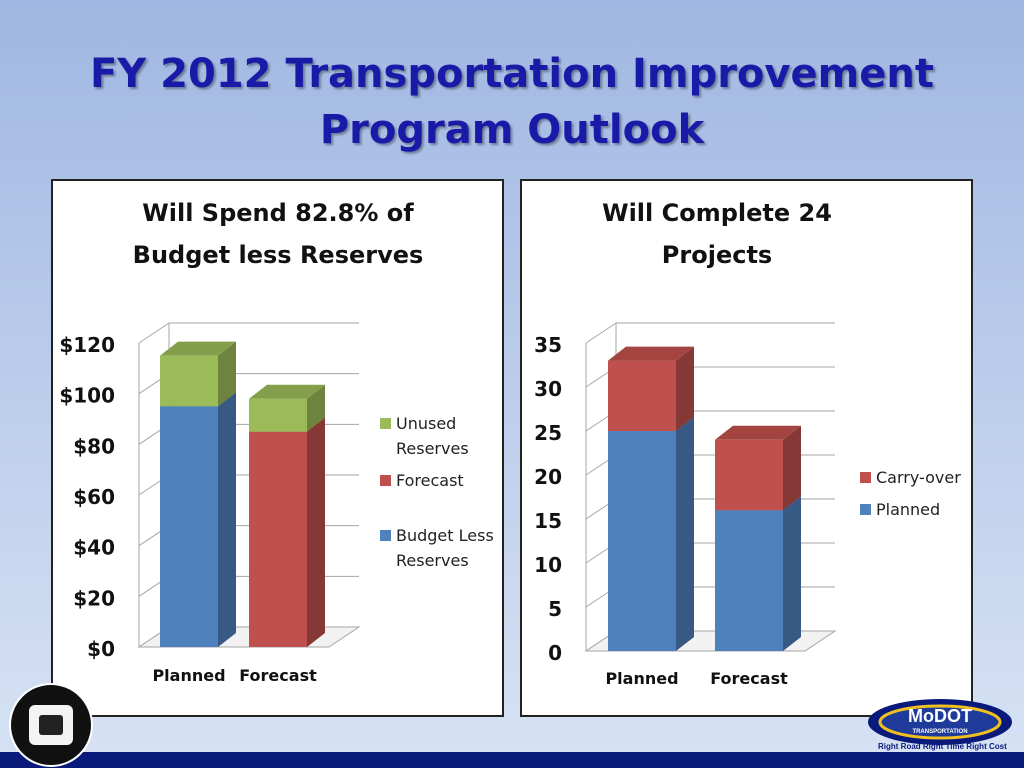 The height and width of the screenshot is (768, 1024). Describe the element at coordinates (94, 548) in the screenshot. I see `y-tick-label: $40` at that location.